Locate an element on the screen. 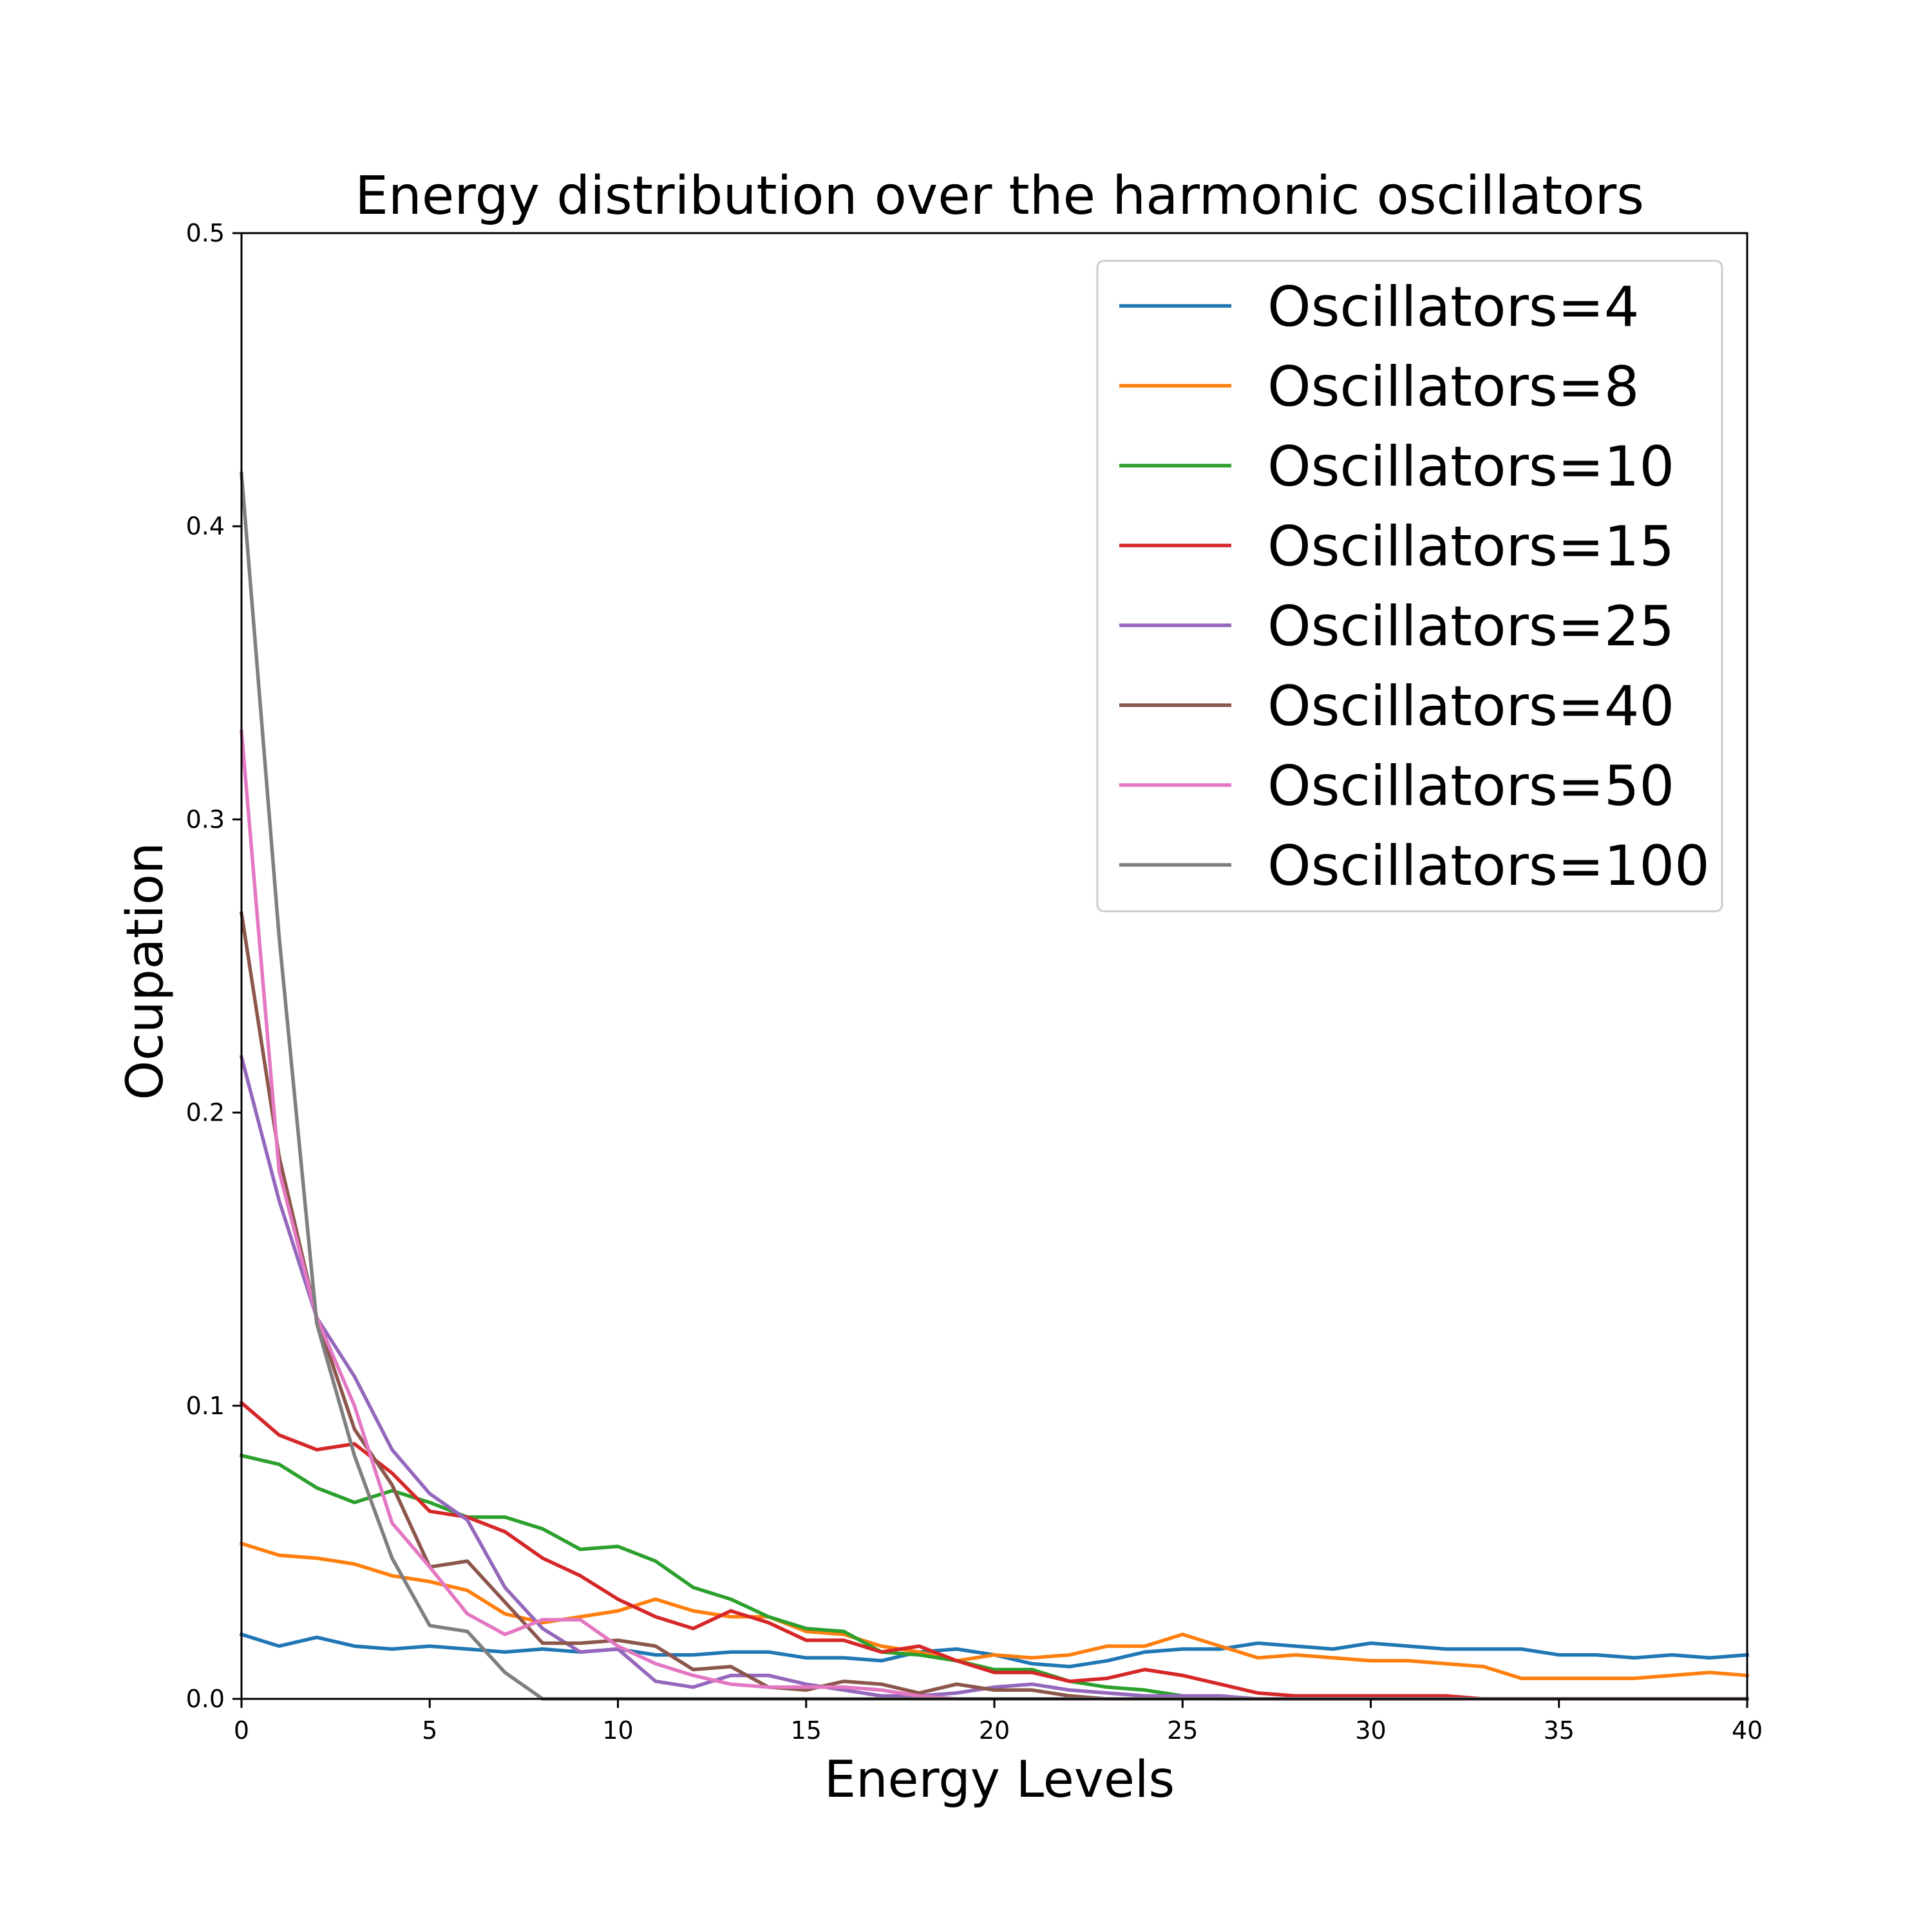 This screenshot has height=1932, width=1932. legend-label: Oscillators=15 is located at coordinates (1471, 547).